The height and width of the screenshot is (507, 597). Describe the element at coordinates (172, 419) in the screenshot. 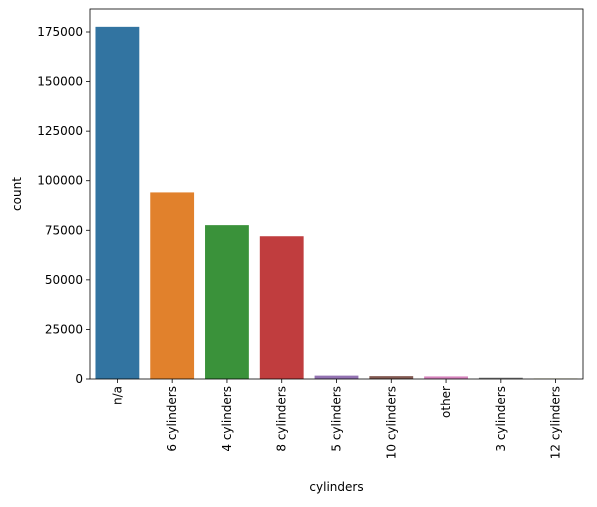

I see `x-tick-label: 6 cylinders` at that location.